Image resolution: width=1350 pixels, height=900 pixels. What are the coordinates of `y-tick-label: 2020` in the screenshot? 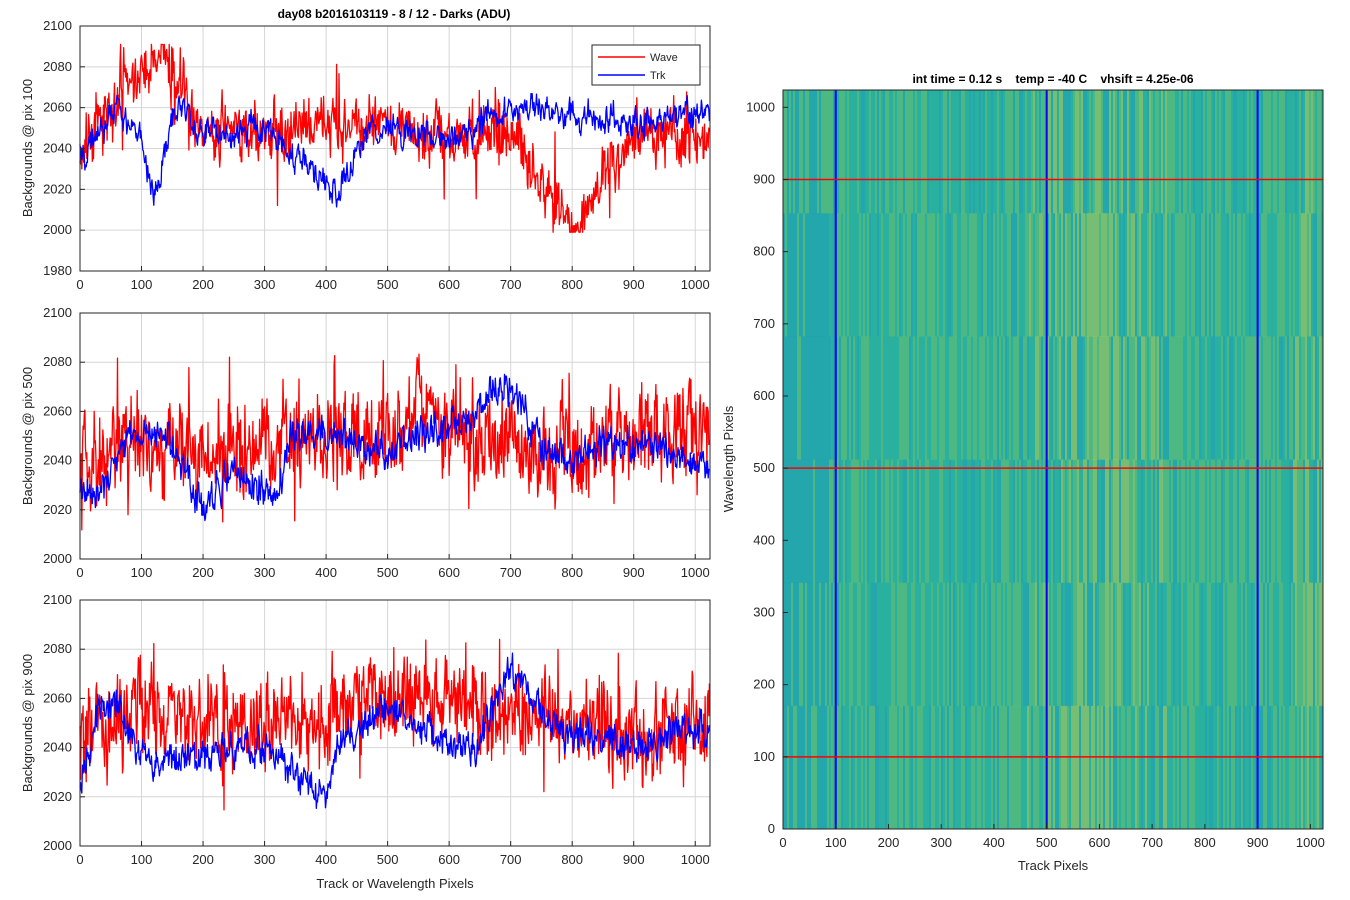 It's located at (57, 509).